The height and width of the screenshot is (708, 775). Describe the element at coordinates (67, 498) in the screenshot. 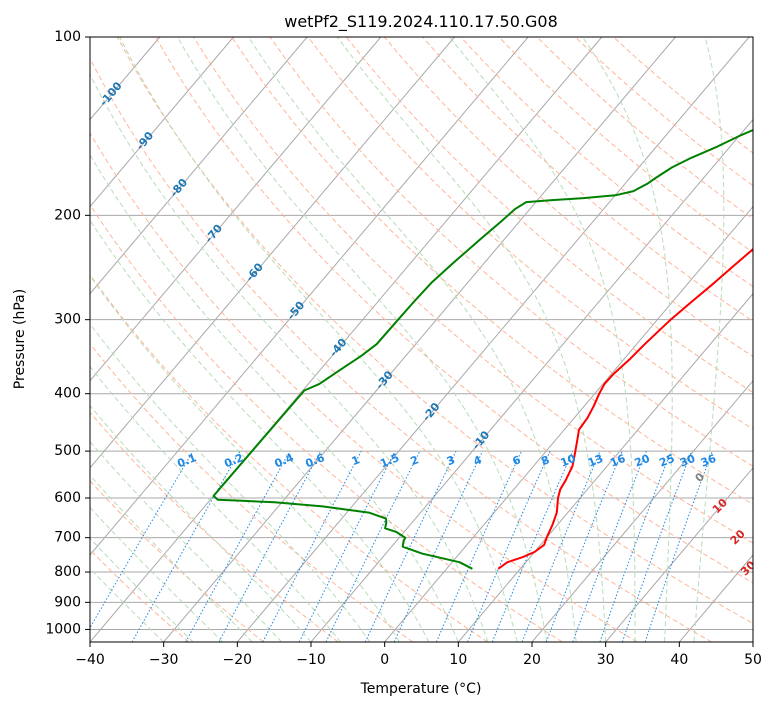

I see `y-tick-label: 600` at that location.